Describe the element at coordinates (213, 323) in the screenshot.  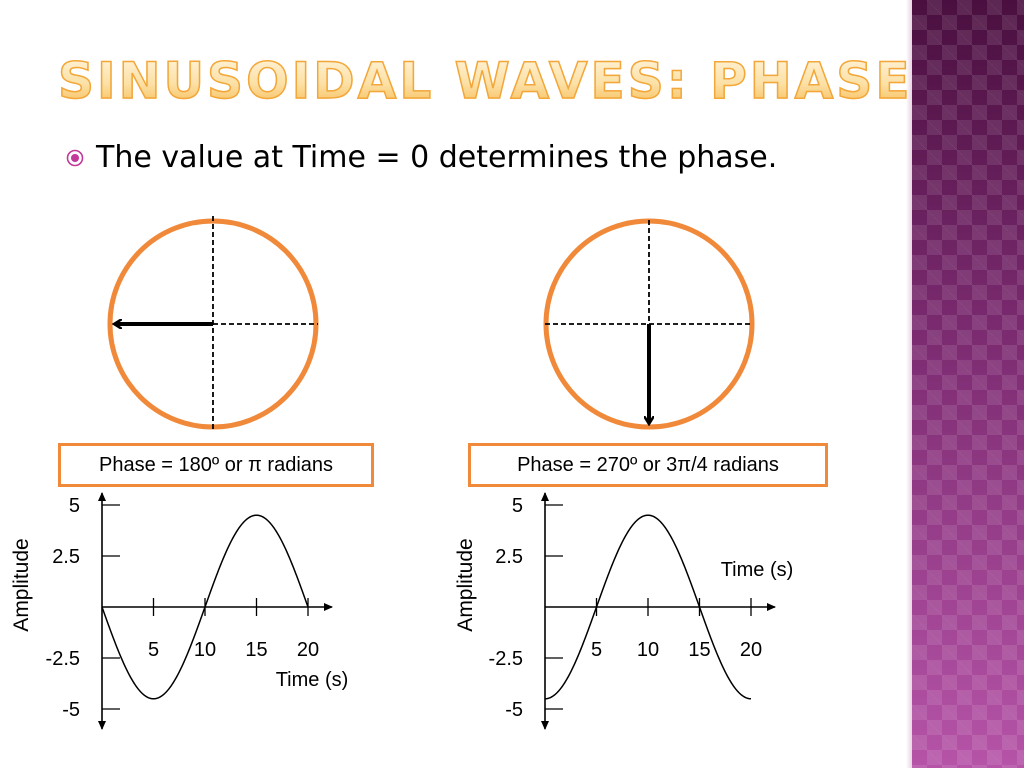
I see `phasor-circle-left` at that location.